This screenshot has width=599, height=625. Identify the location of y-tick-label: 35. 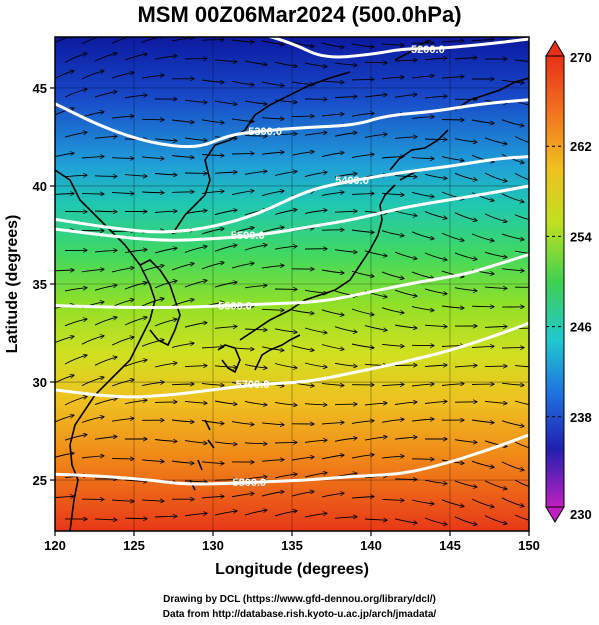
(40, 284).